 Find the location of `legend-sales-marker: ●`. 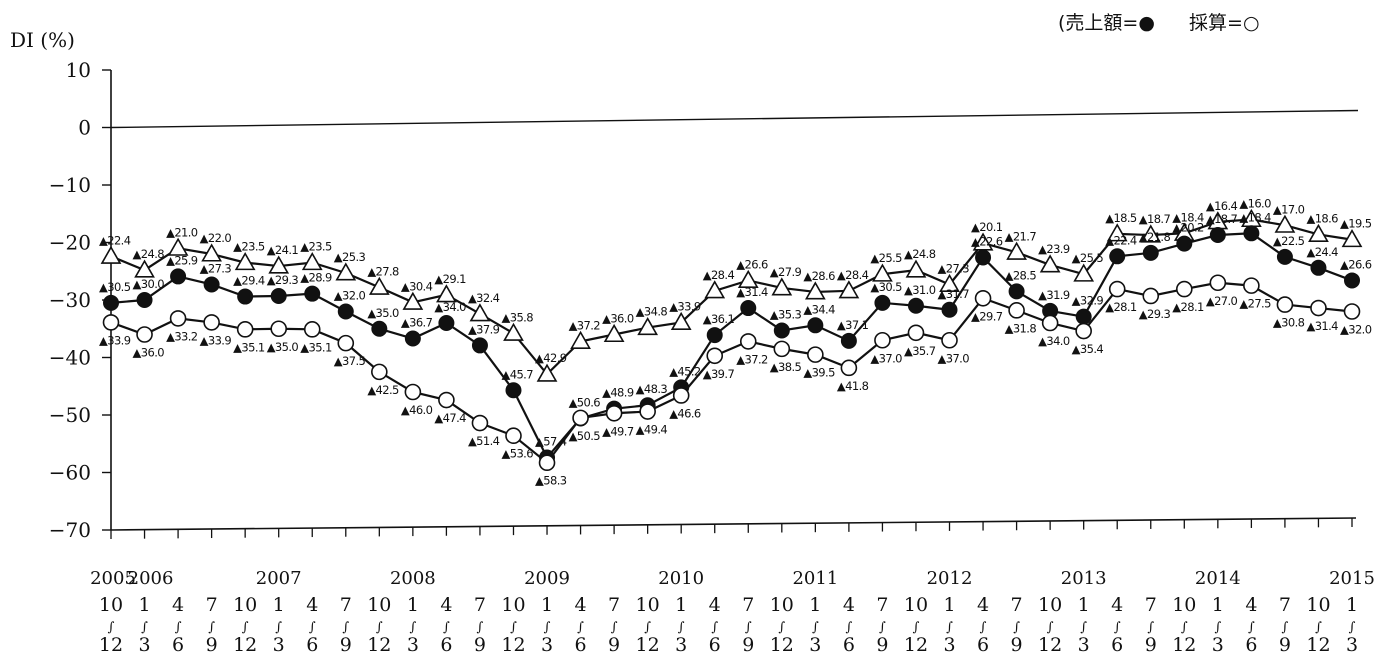

legend-sales-marker: ● is located at coordinates (1146, 23).